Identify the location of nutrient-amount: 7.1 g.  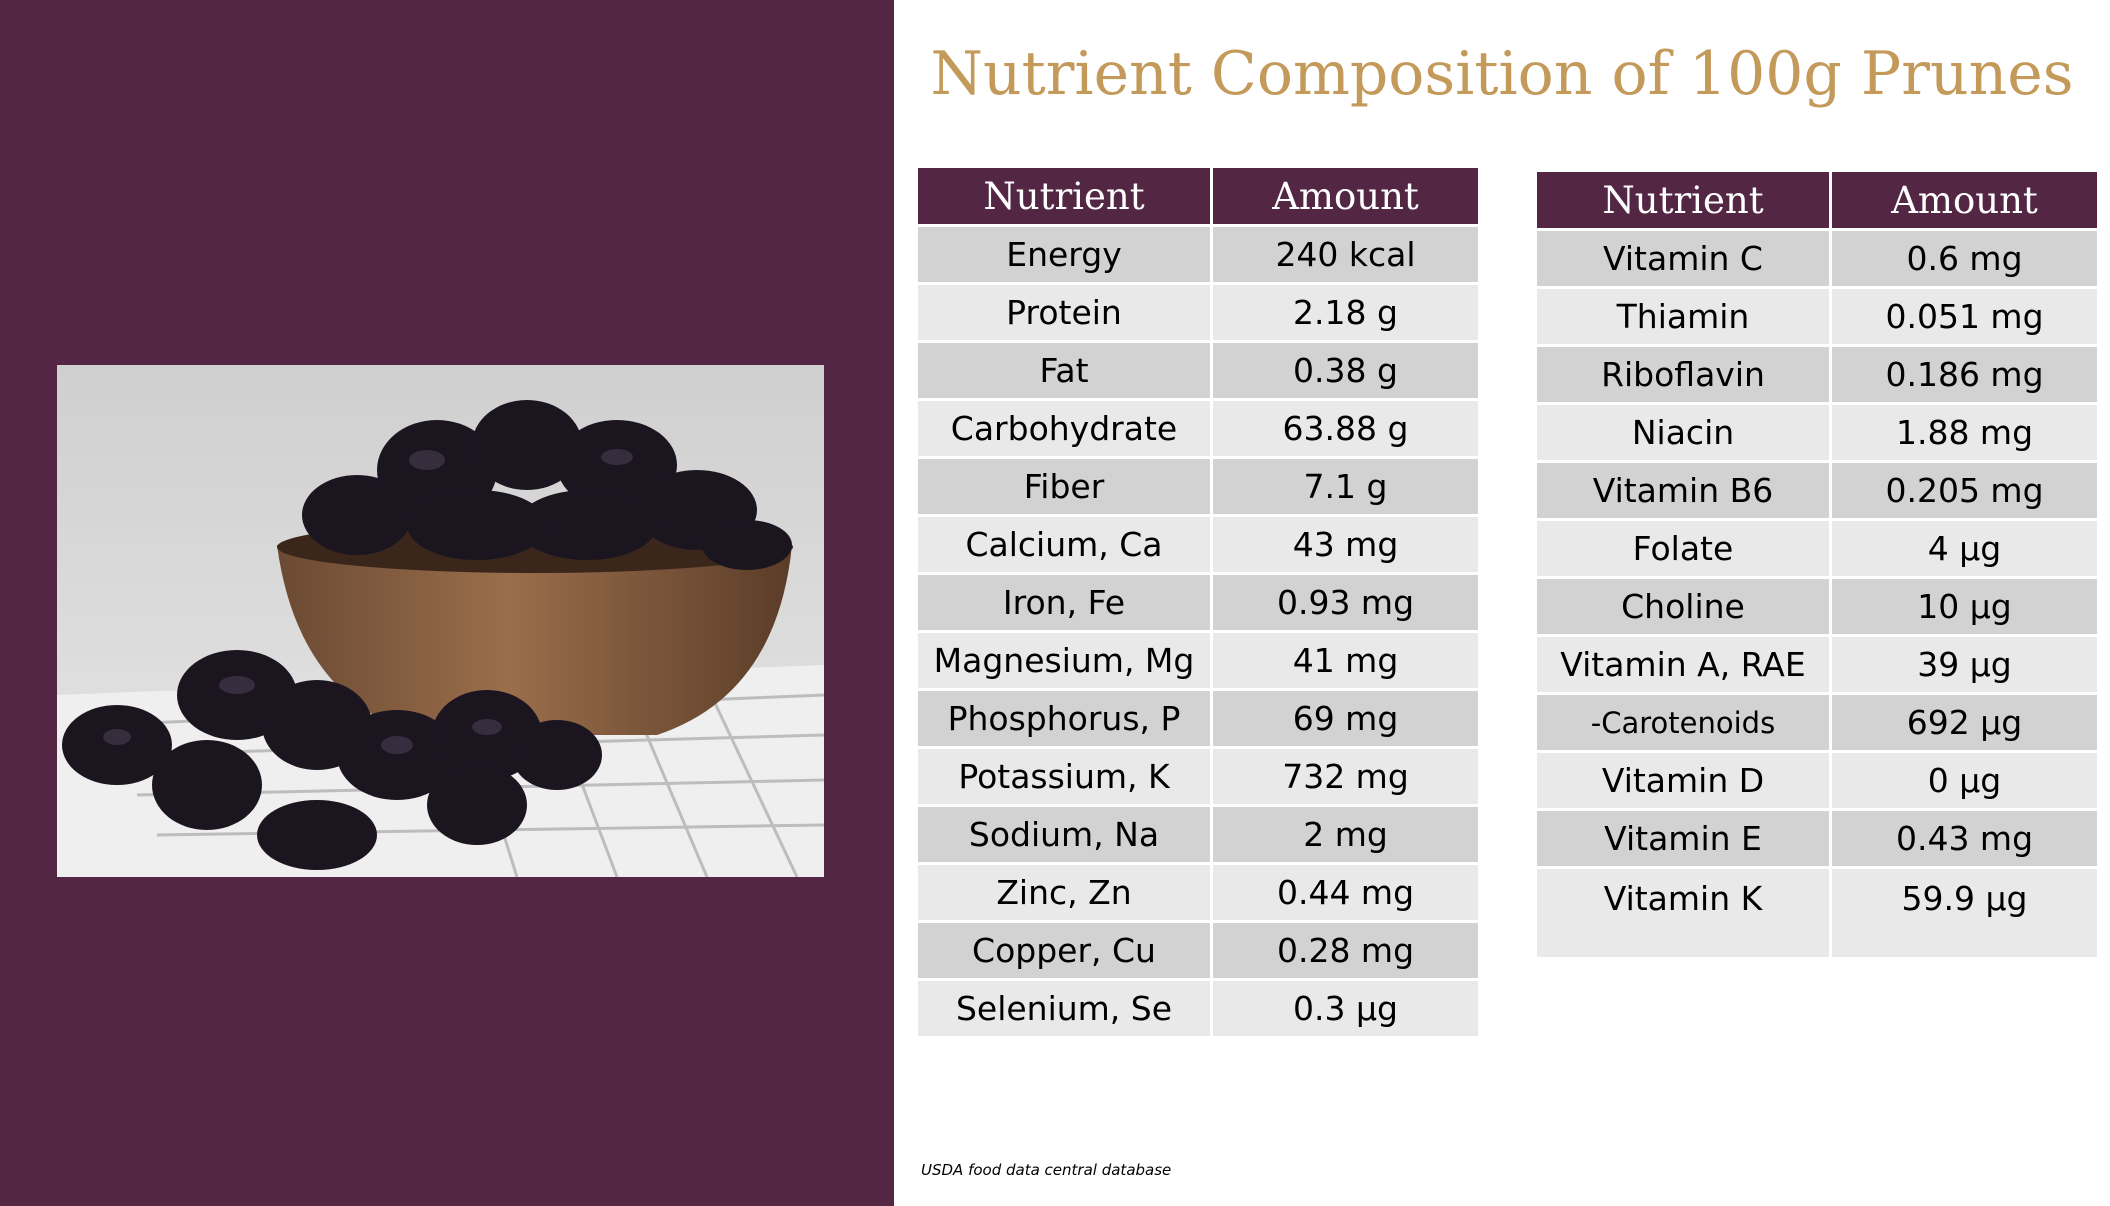
(1345, 486).